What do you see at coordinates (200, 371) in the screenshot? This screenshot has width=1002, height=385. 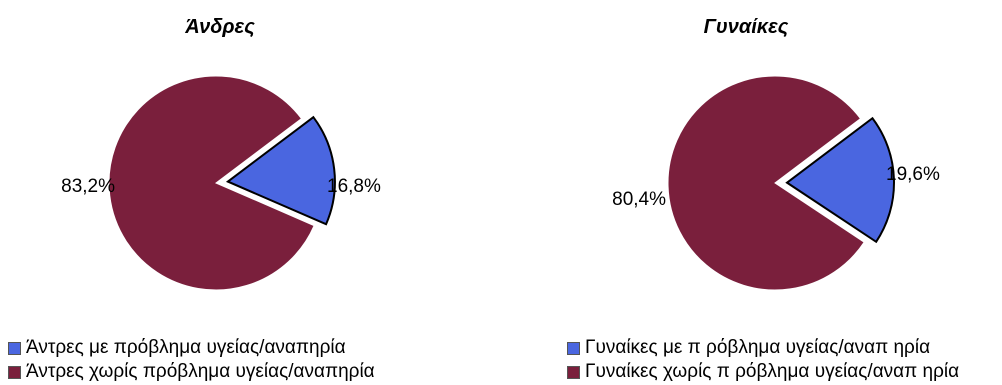 I see `legend-label: Άντρες χωρίς πρόβλημα υγείας/αναπηρία` at bounding box center [200, 371].